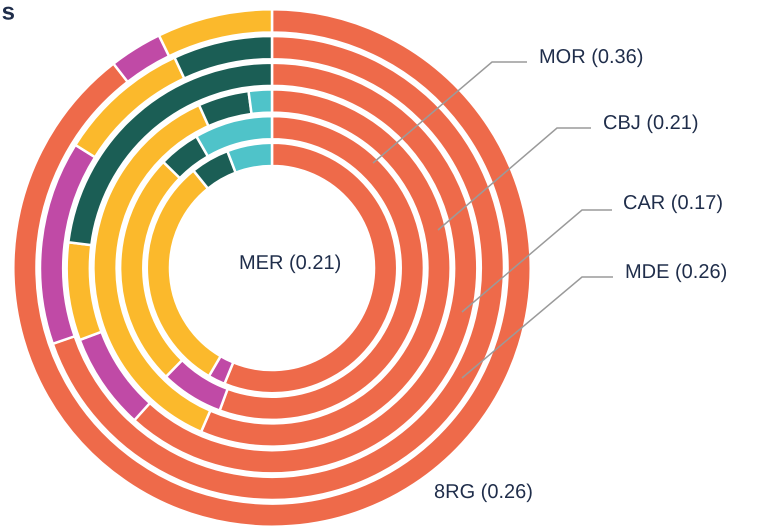 The height and width of the screenshot is (529, 783). What do you see at coordinates (651, 123) in the screenshot?
I see `text: CBJ (0.21)` at bounding box center [651, 123].